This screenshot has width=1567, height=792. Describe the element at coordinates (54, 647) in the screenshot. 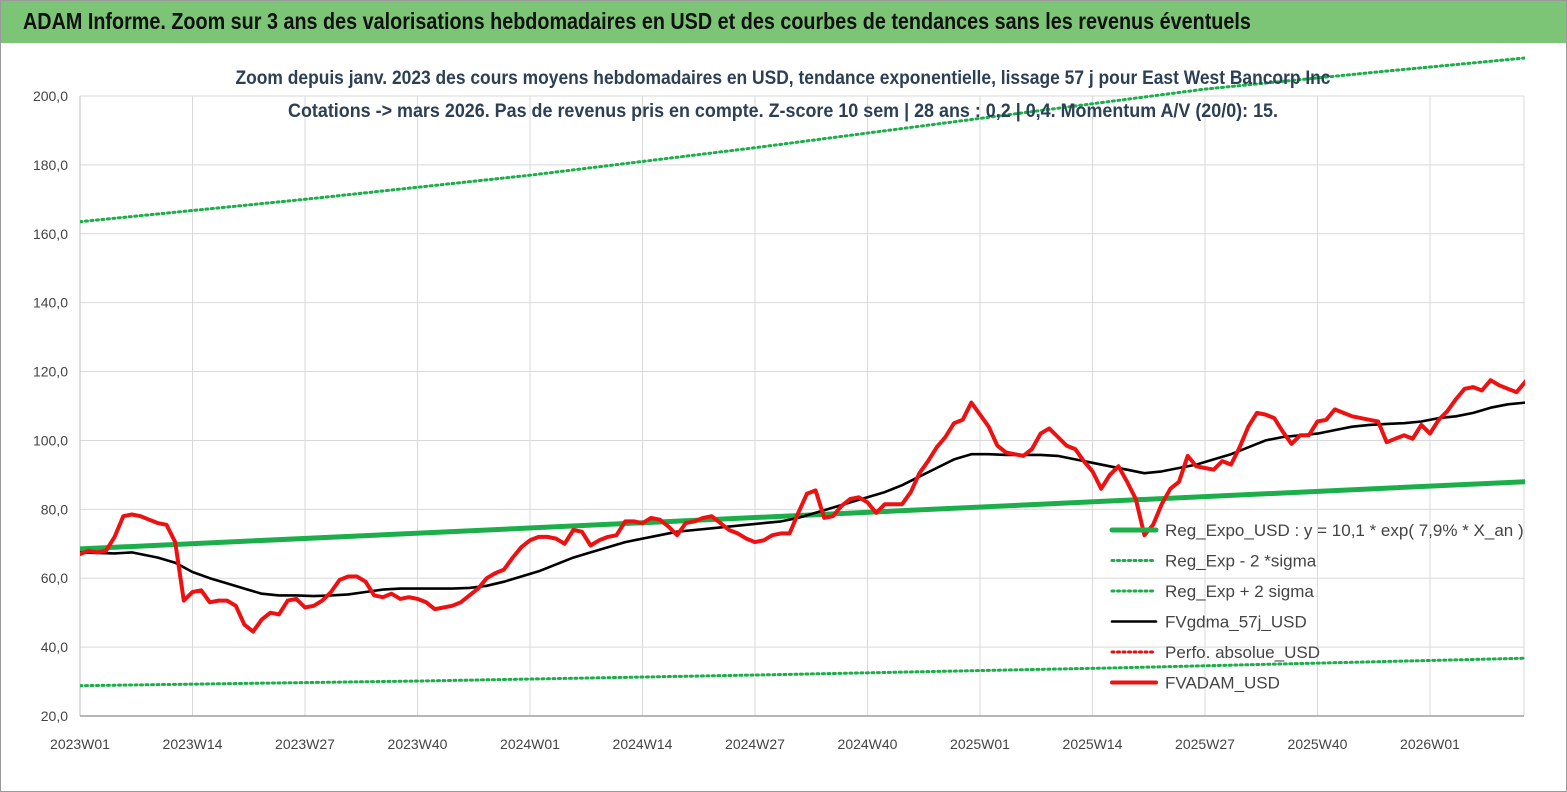

I see `y-tick-label: 40,0` at that location.